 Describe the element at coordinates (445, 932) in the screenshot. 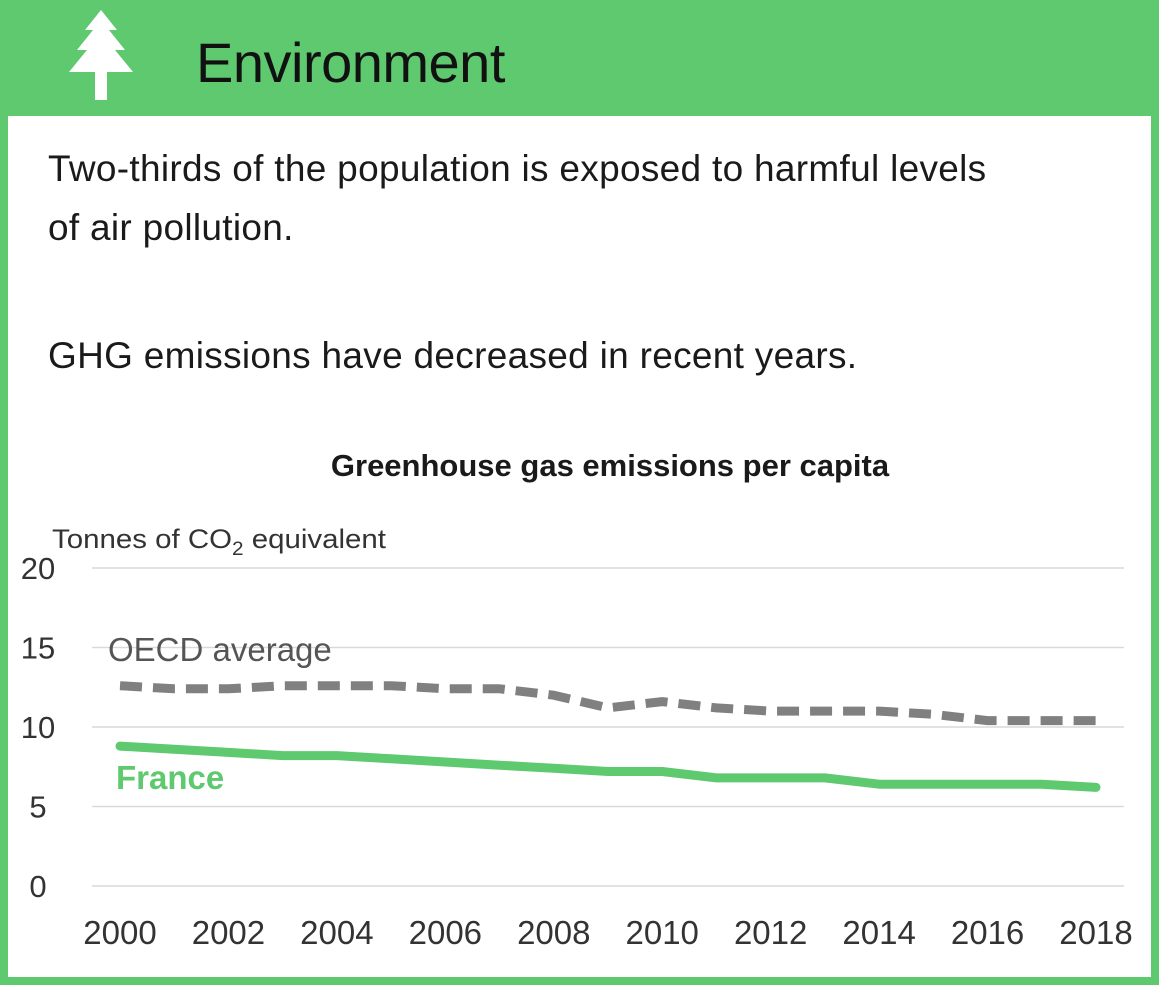

I see `x-tick-label: 2006` at that location.